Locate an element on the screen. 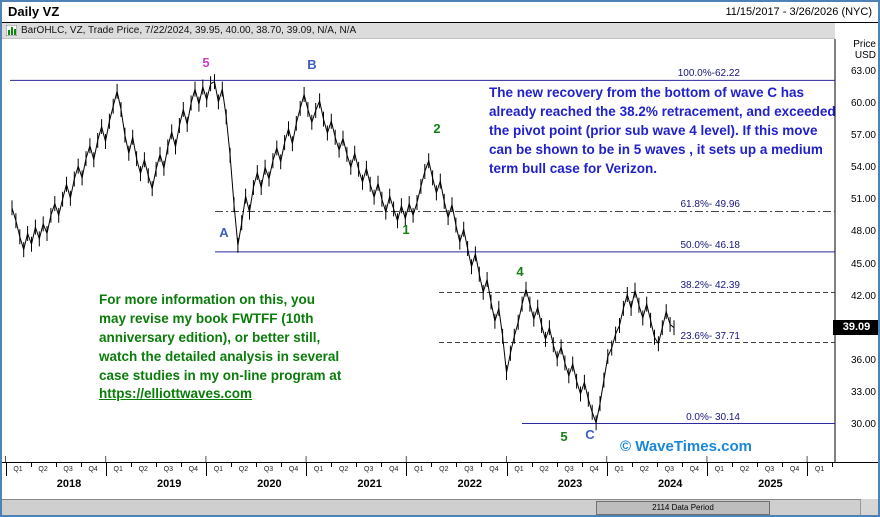  title-bar: Daily VZ 11/15/2017 - 3/26/2026 (NYC) is located at coordinates (440, 12).